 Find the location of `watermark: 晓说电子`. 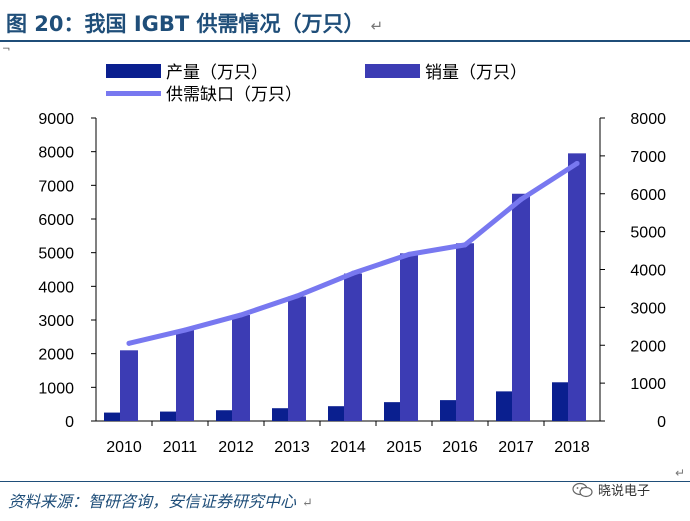

watermark: 晓说电子 is located at coordinates (611, 489).